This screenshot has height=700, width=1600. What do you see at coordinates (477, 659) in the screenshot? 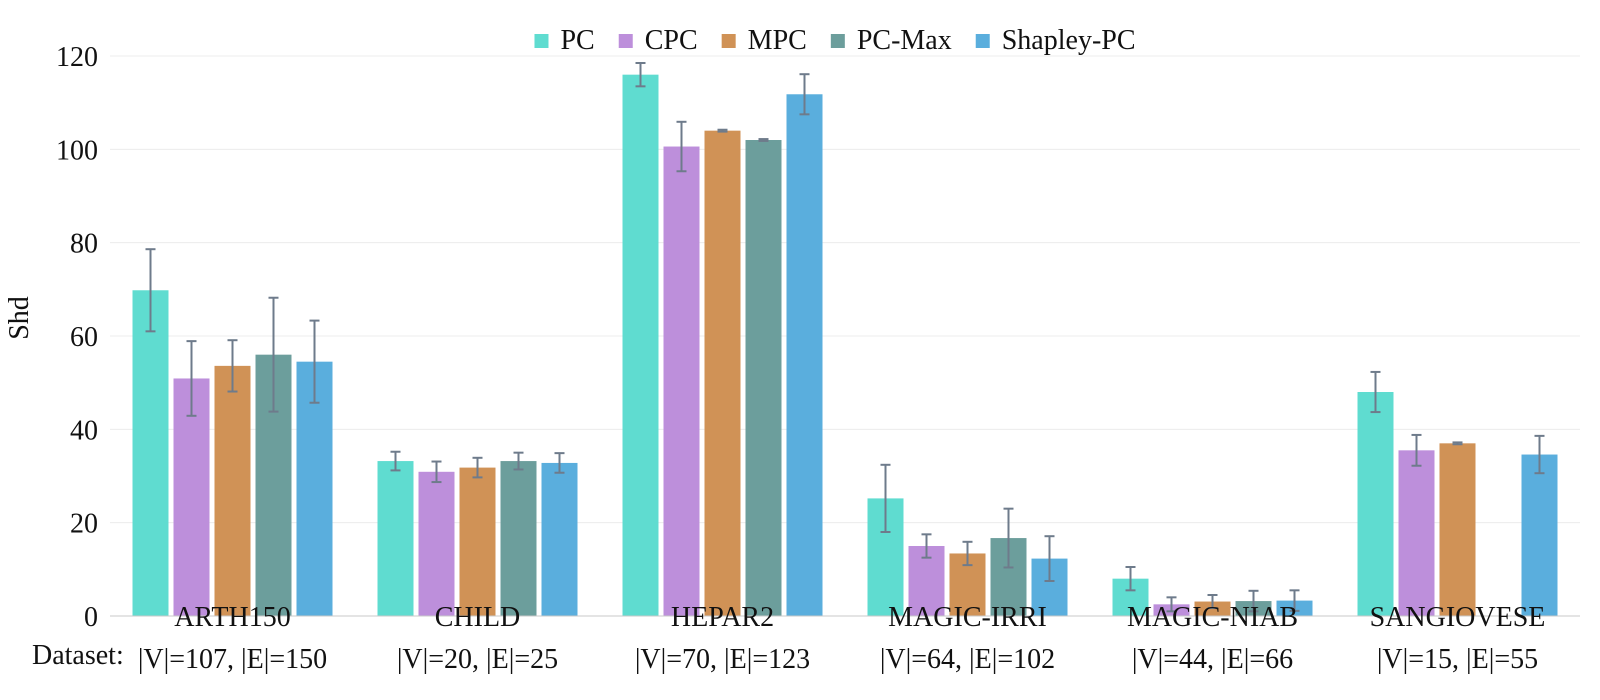
I see `x-tick-sublabel: |V|=20, |E|=25` at bounding box center [477, 659].